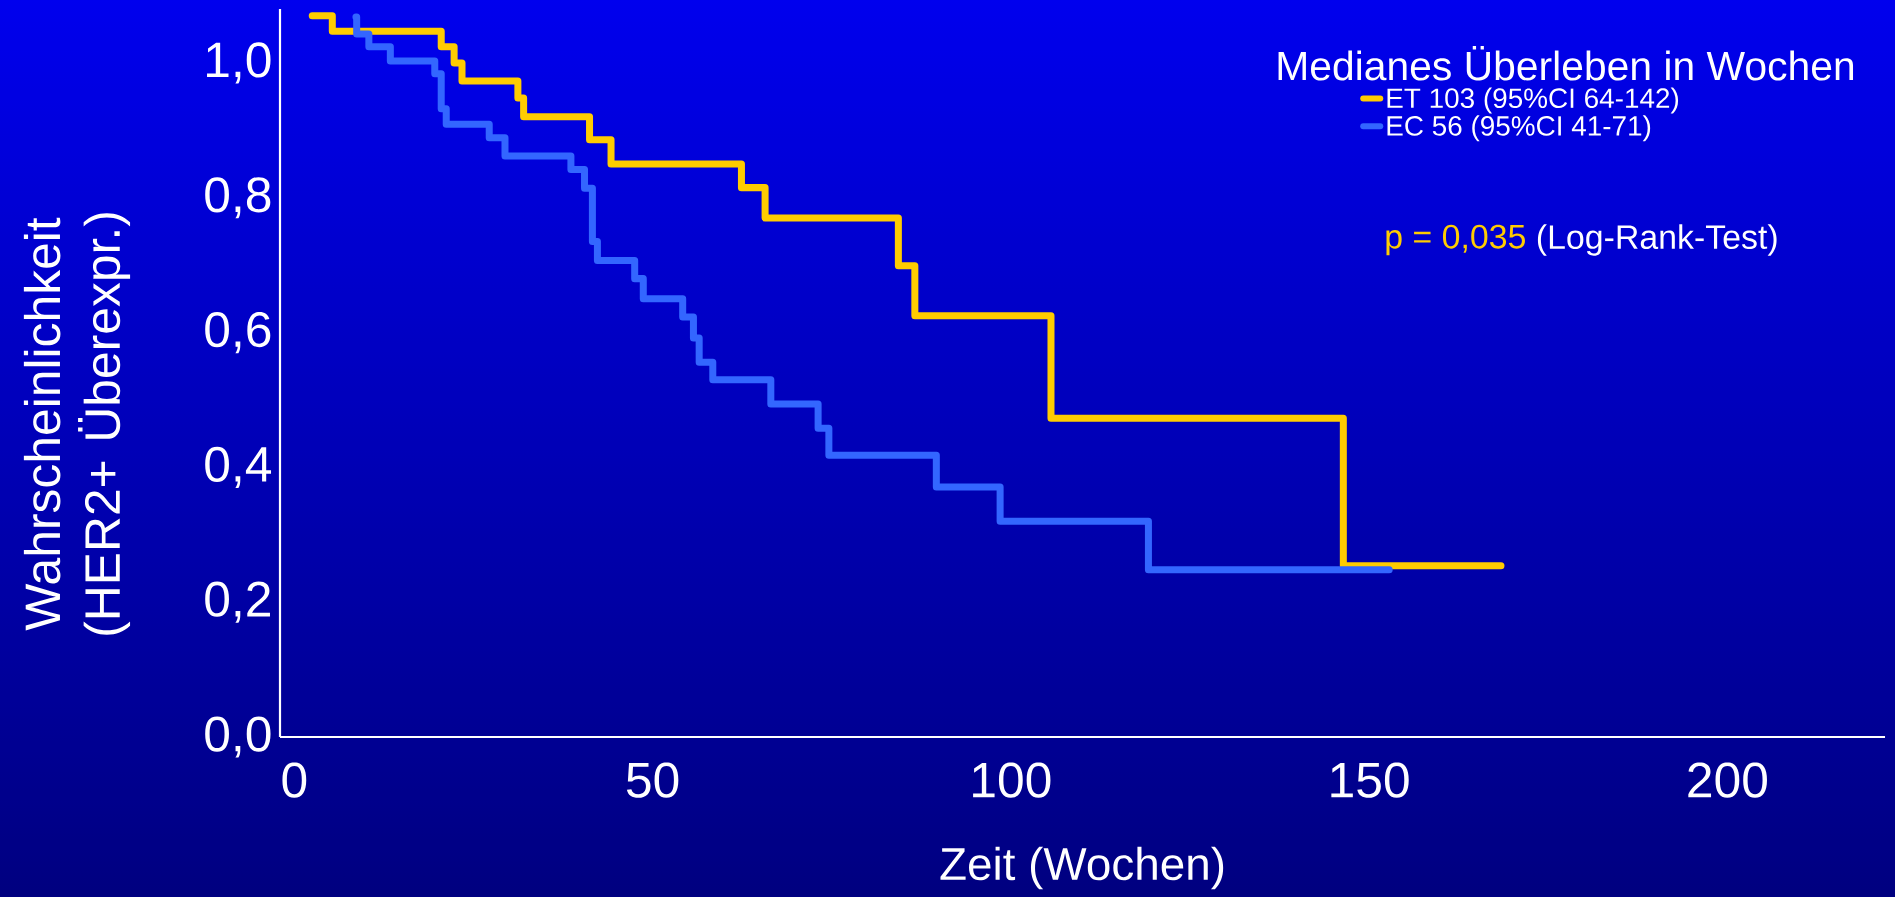  Describe the element at coordinates (238, 198) in the screenshot. I see `y-tick-label: 0,8` at that location.